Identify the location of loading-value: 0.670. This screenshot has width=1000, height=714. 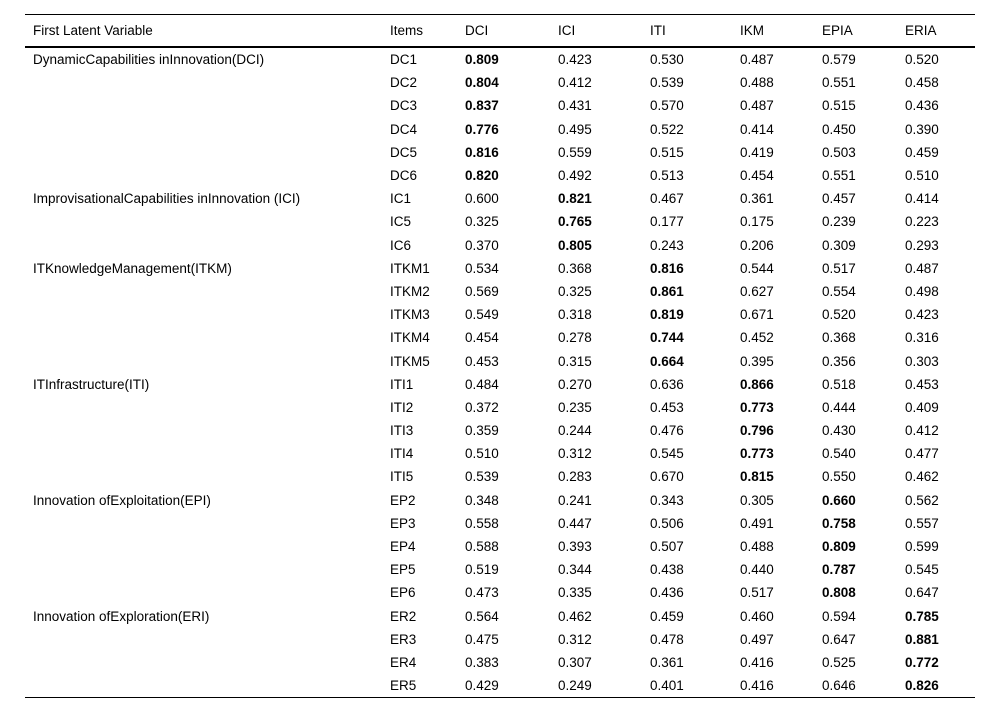
(667, 477).